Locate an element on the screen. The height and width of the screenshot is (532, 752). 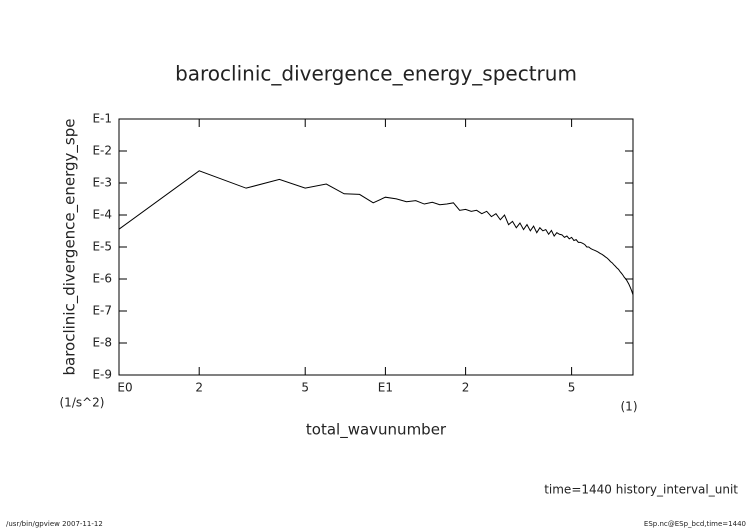
x-axis-label: total_wavunumber is located at coordinates (376, 430).